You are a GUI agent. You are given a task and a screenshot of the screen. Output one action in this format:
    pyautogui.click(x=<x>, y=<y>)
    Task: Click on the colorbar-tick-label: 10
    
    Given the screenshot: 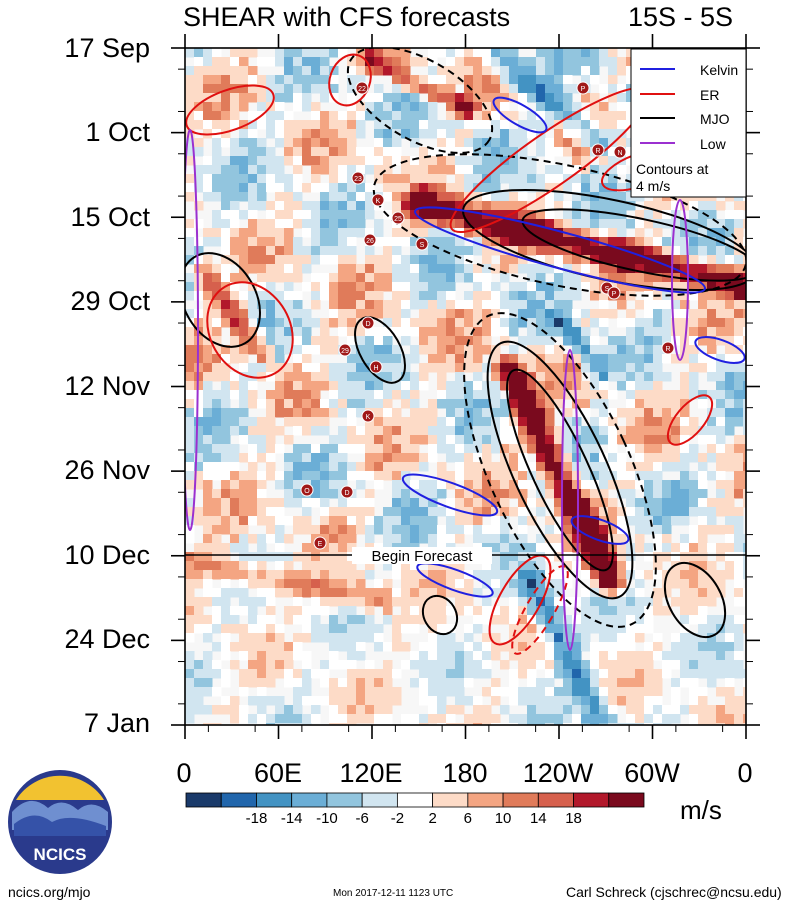 What is the action you would take?
    pyautogui.click(x=503, y=818)
    